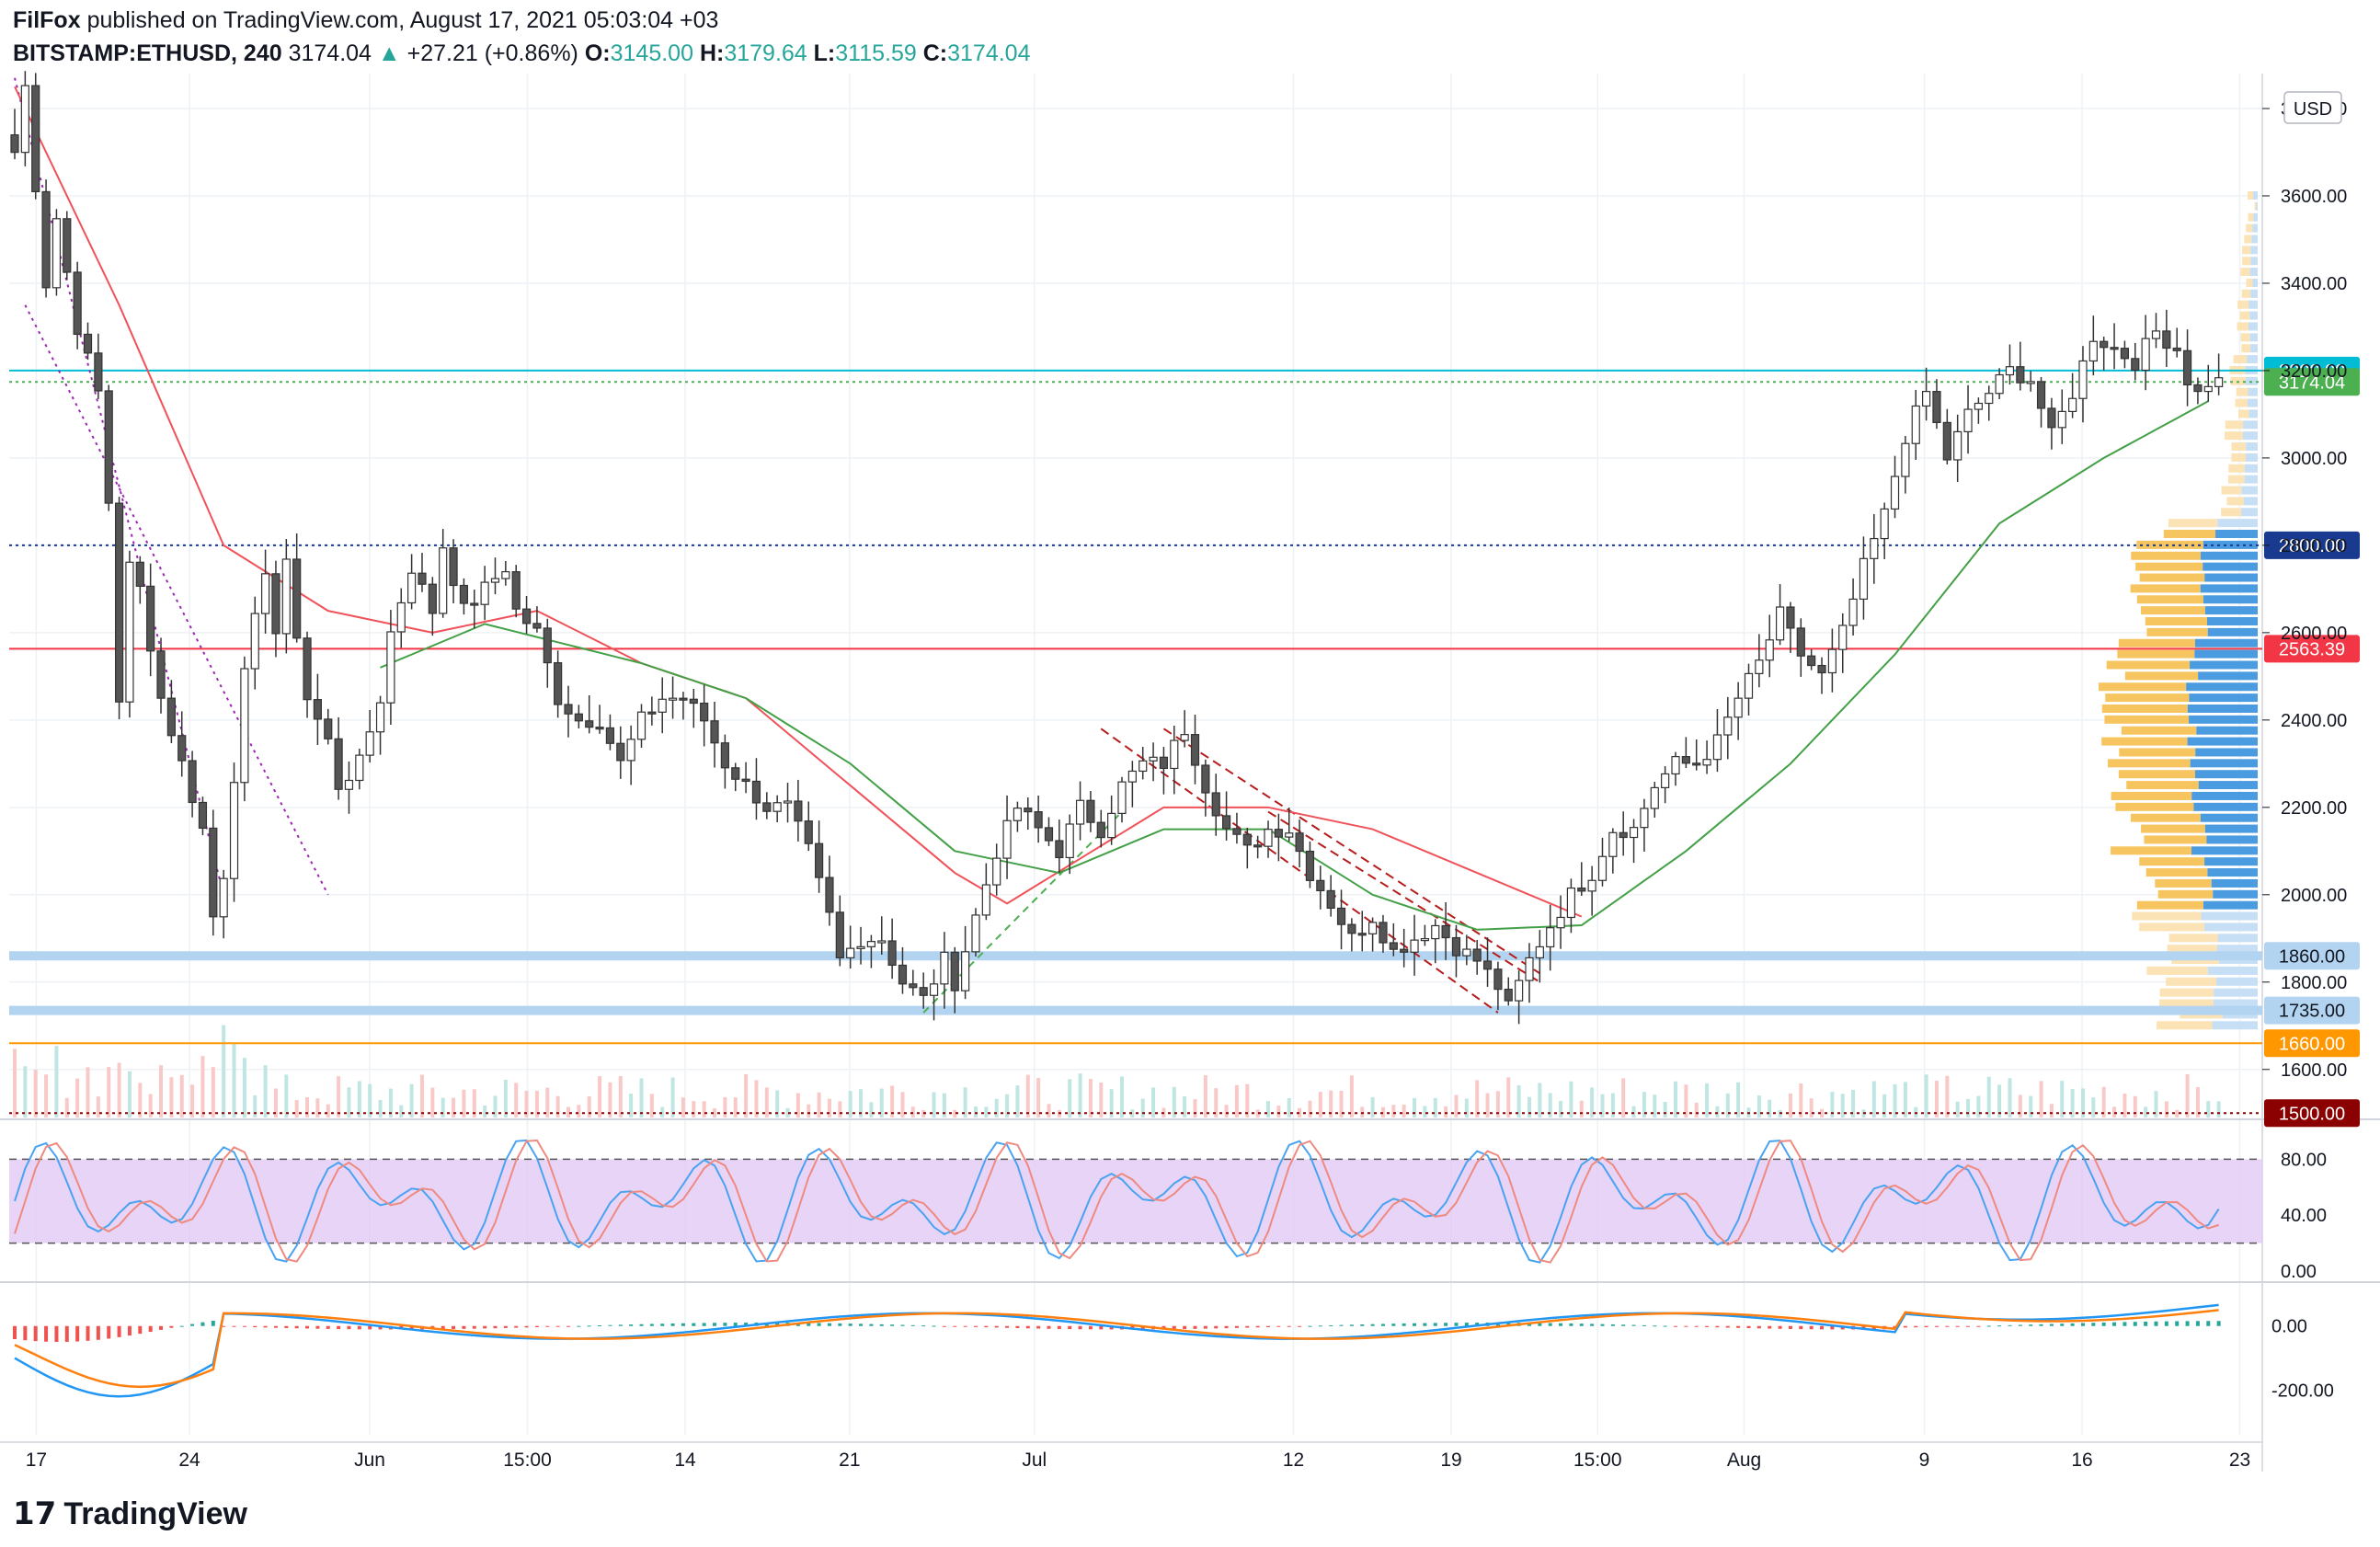 The width and height of the screenshot is (2380, 1547). Describe the element at coordinates (492, 53) in the screenshot. I see `price-change: +27.21 (+0.86%)` at that location.